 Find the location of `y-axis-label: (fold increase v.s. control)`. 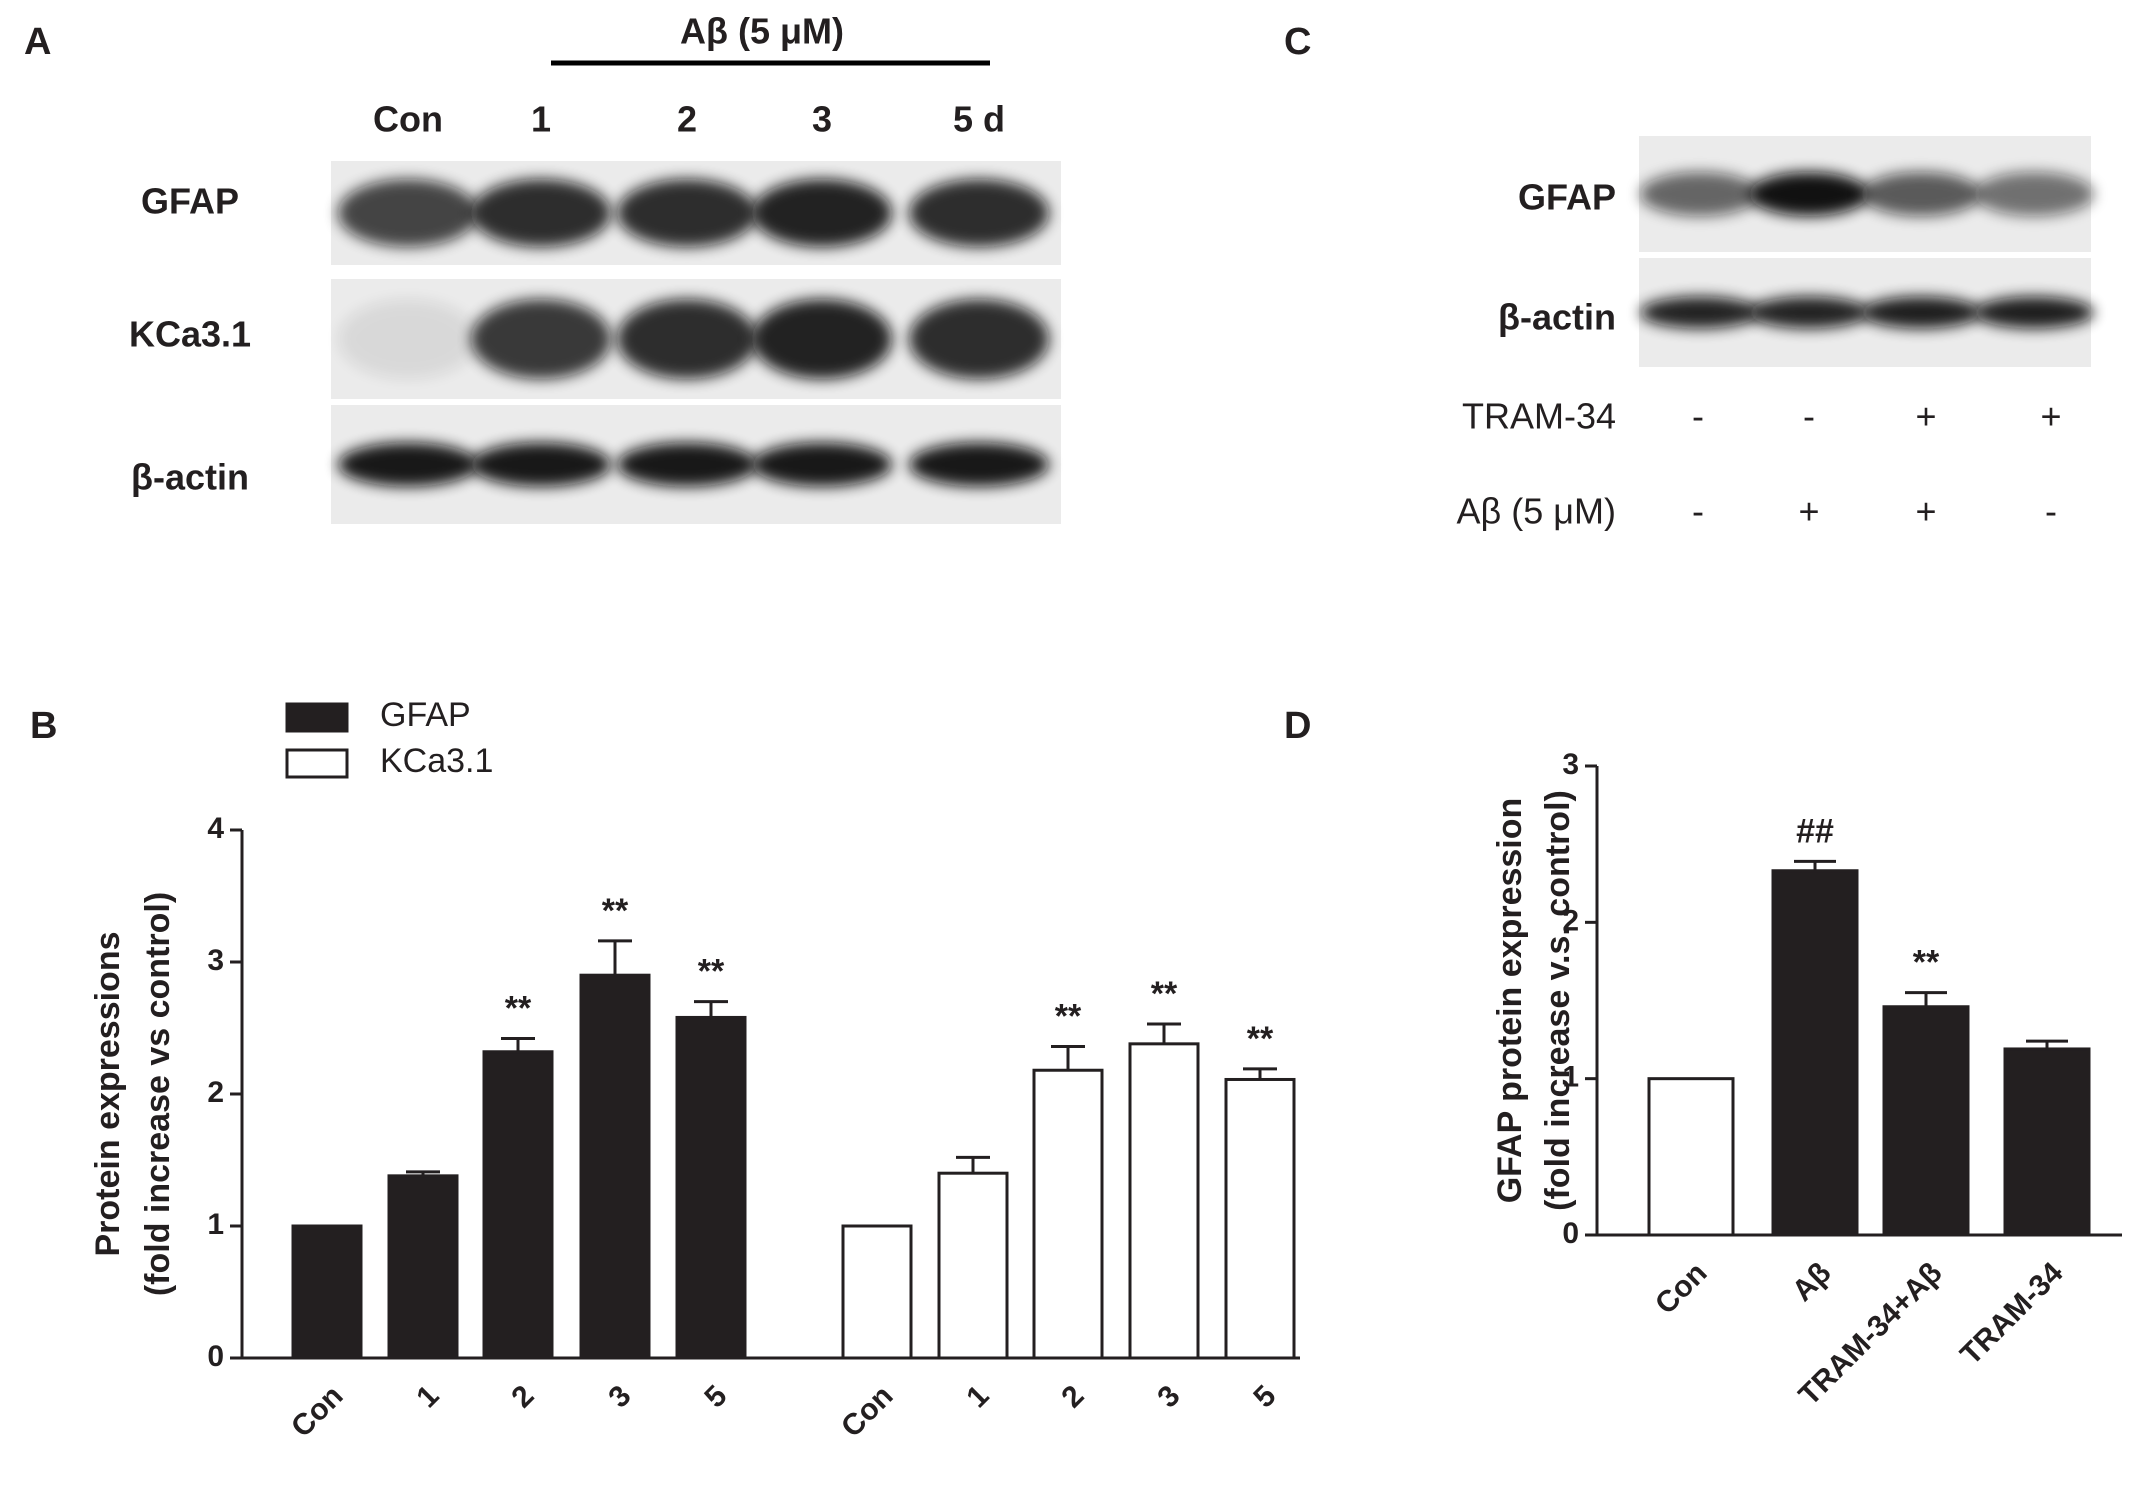

y-axis-label: (fold increase v.s. control) is located at coordinates (1558, 1000).